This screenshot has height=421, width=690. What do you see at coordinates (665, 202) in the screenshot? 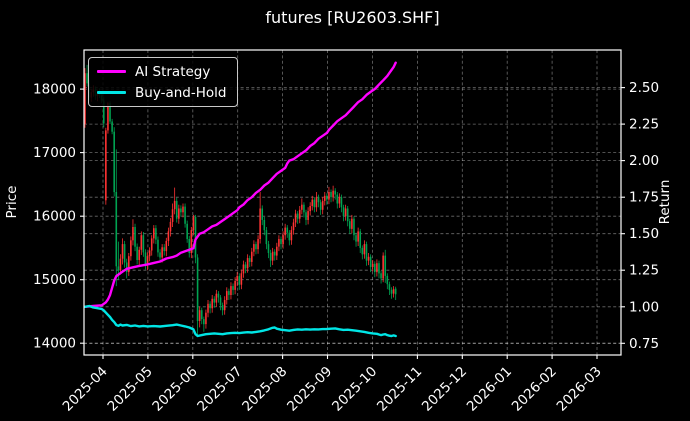
I see `return-axis-label: Return` at bounding box center [665, 202].